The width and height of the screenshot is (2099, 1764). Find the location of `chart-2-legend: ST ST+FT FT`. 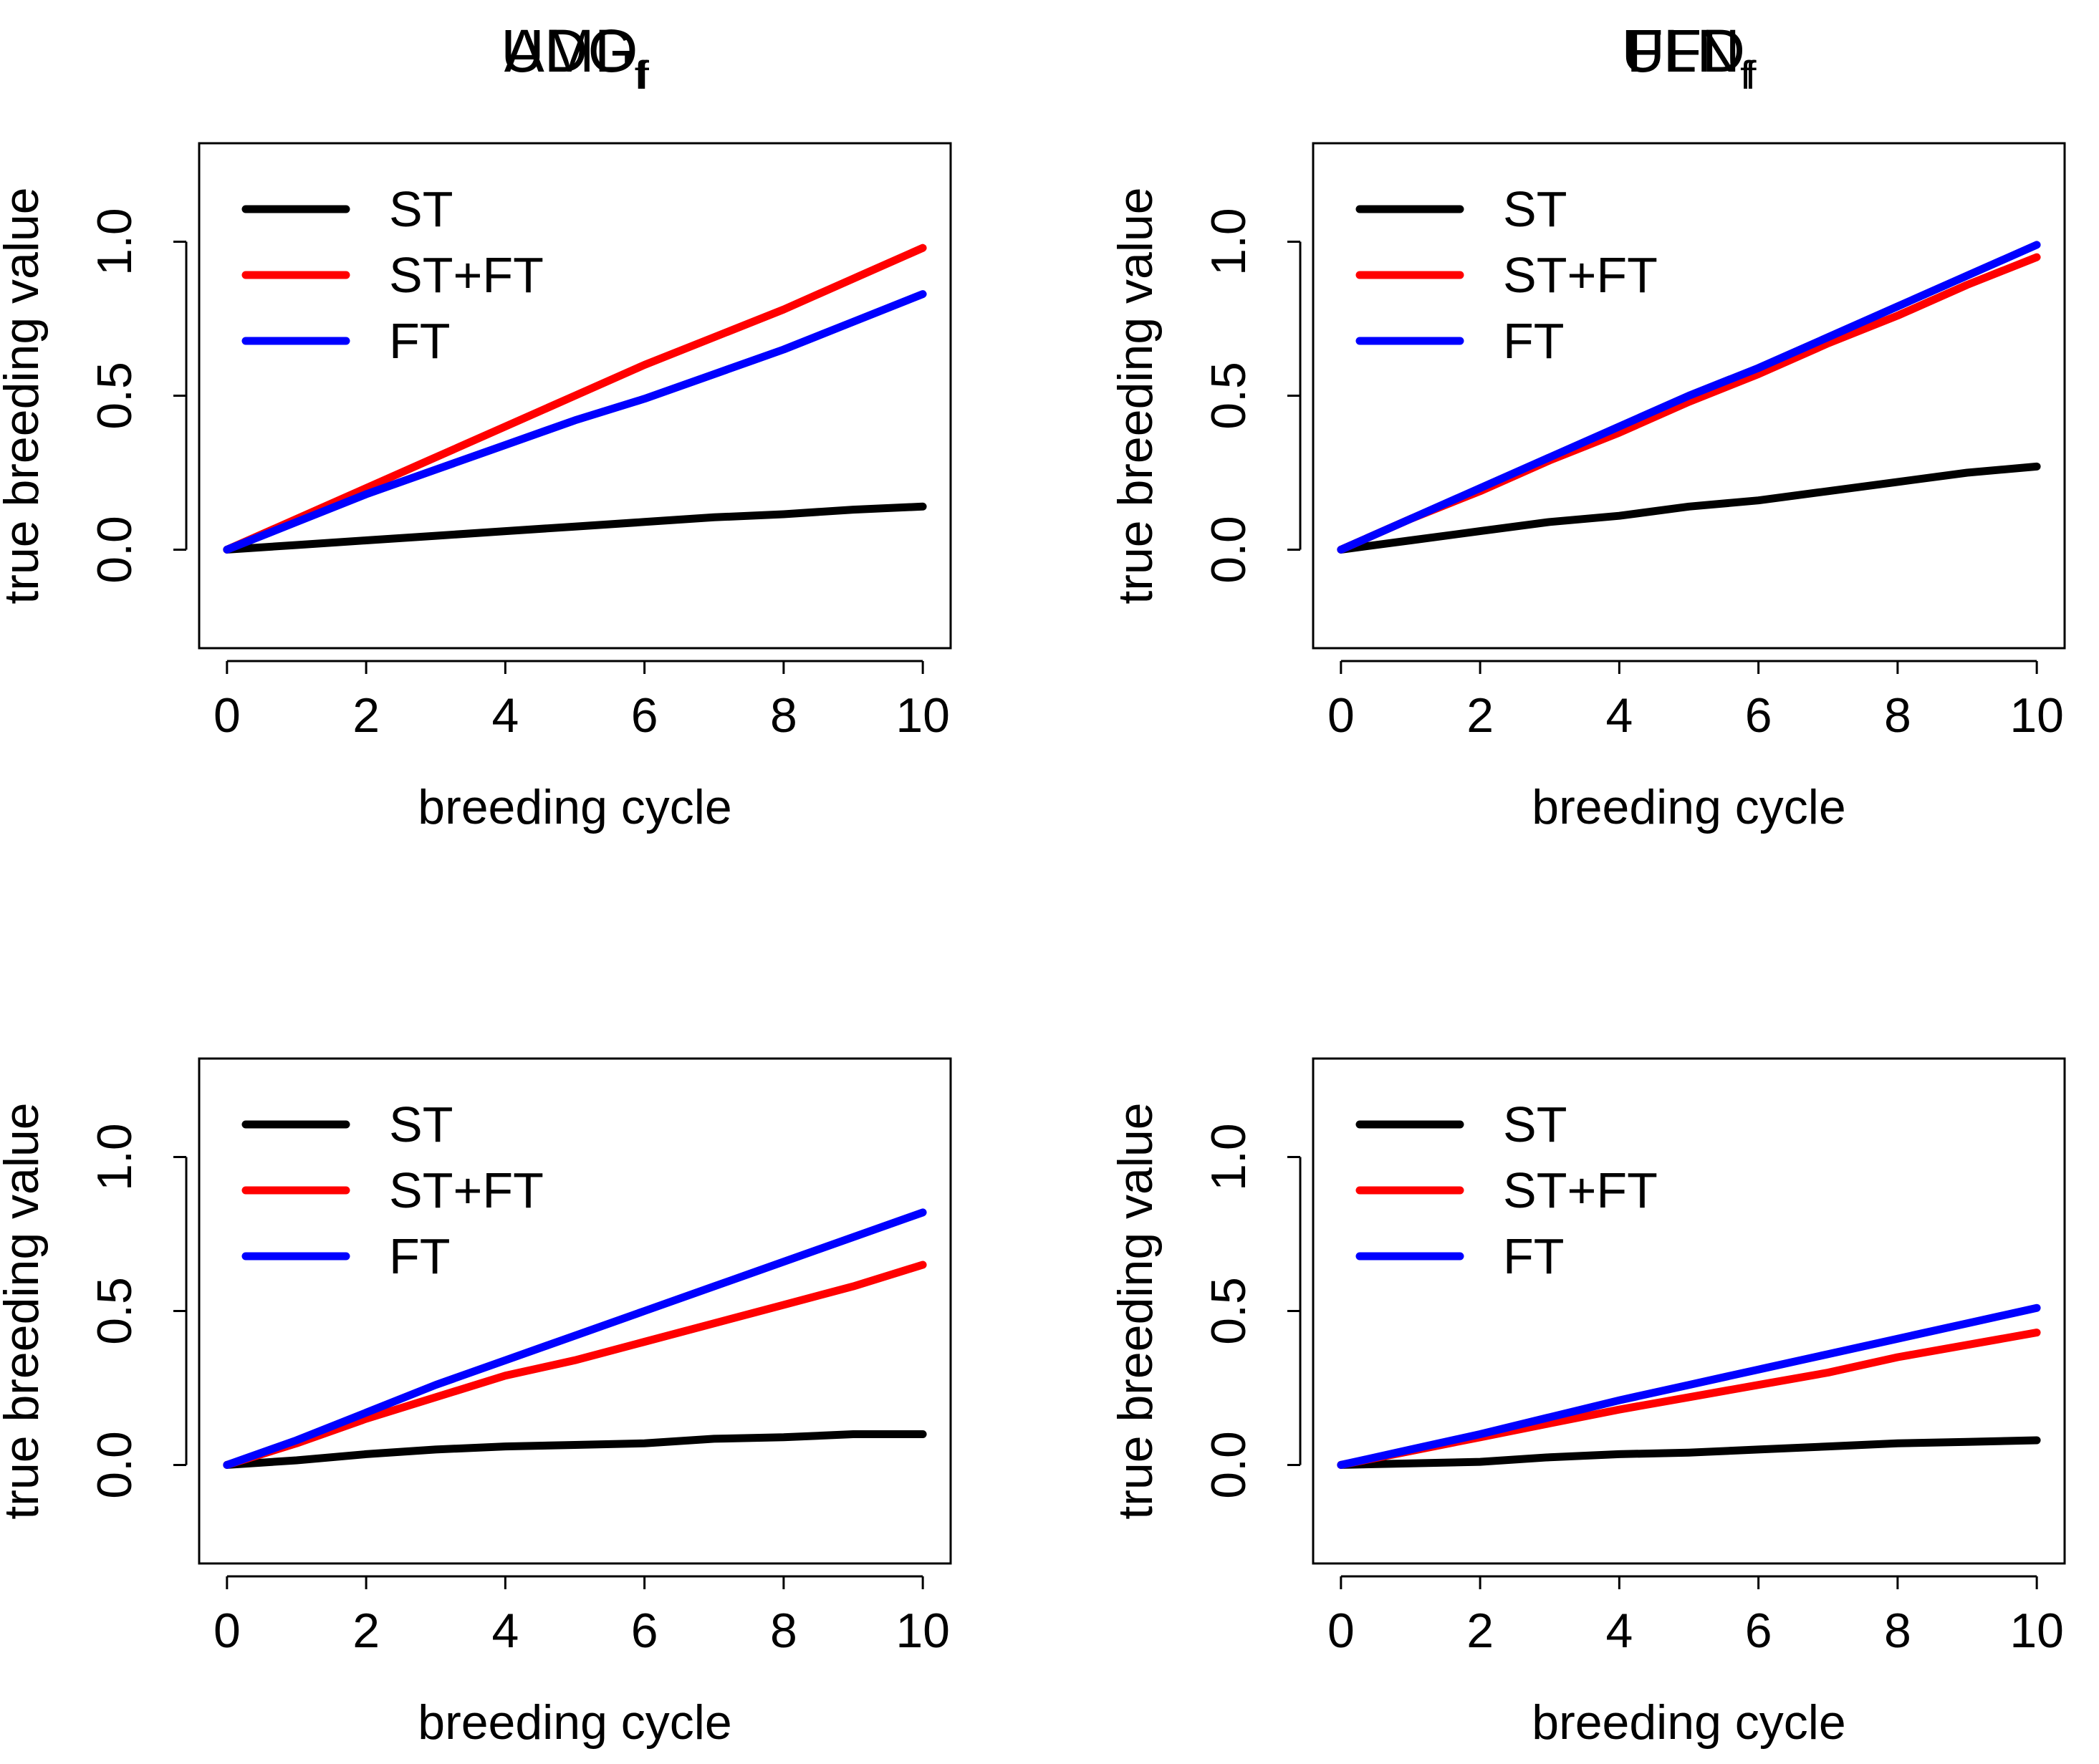

chart-2-legend: ST ST+FT FT is located at coordinates (393, 1190).